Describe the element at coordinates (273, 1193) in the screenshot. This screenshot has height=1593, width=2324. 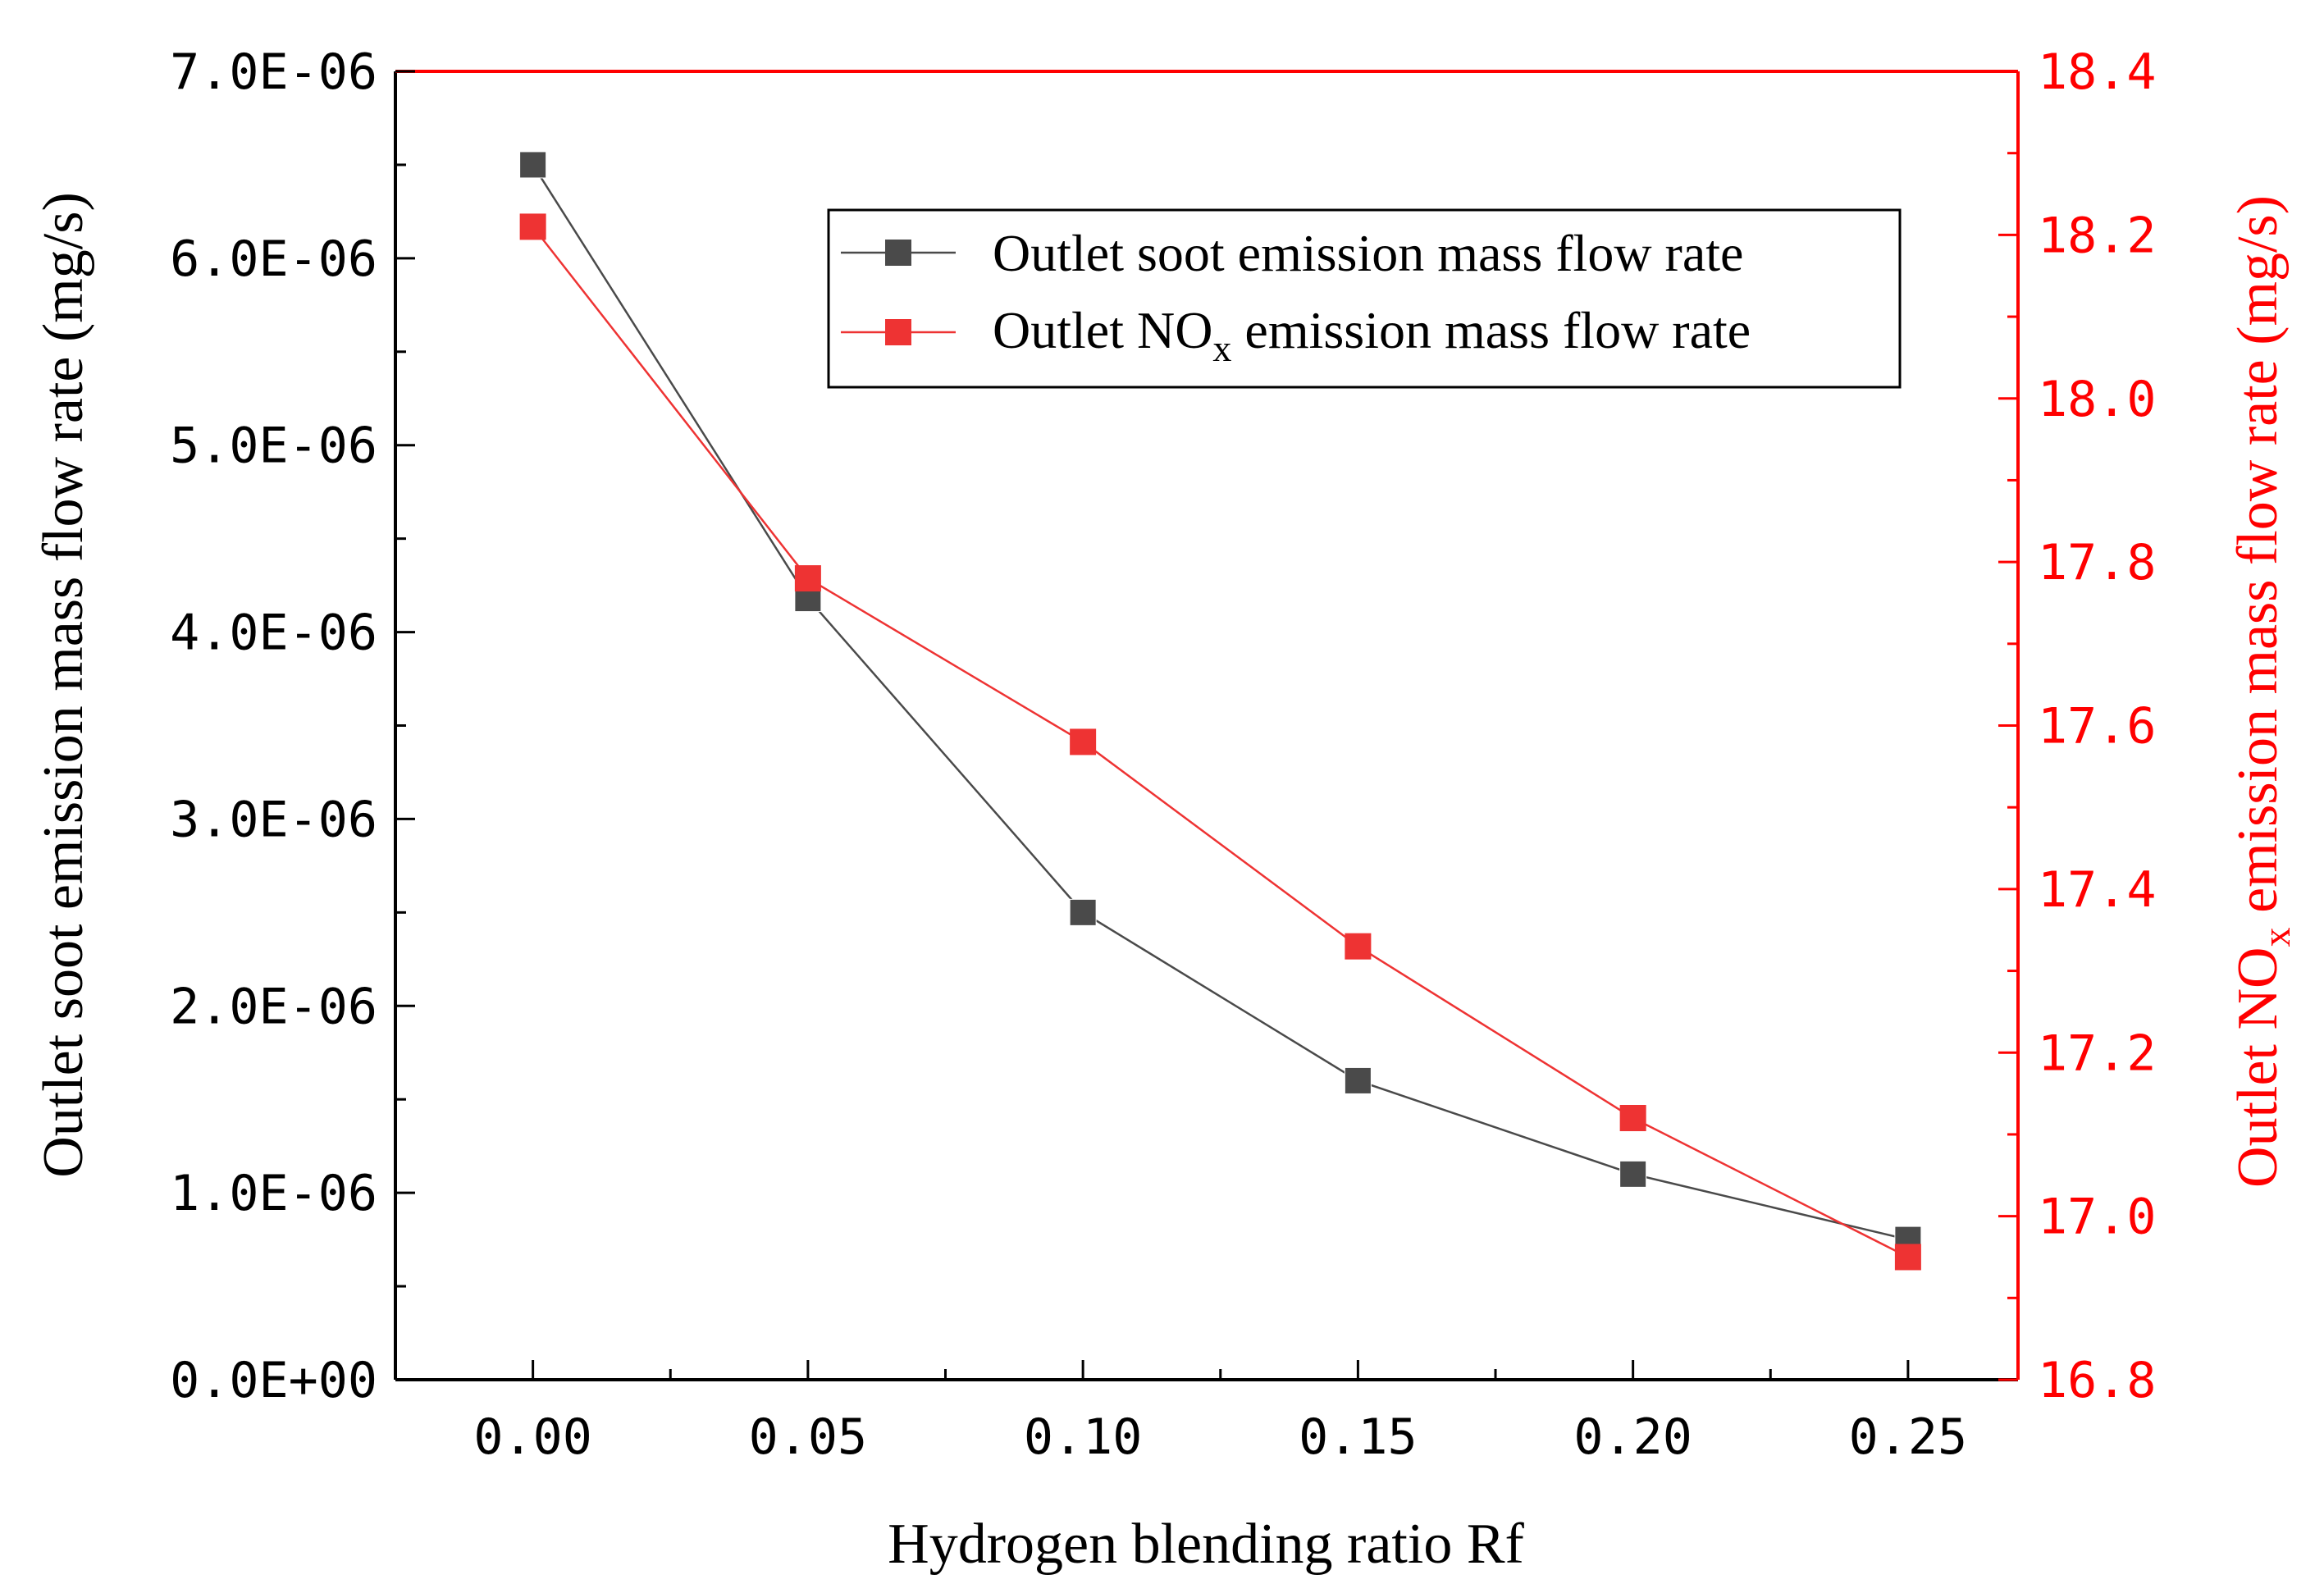
I see `left-tick-label: 1.0E-06` at that location.